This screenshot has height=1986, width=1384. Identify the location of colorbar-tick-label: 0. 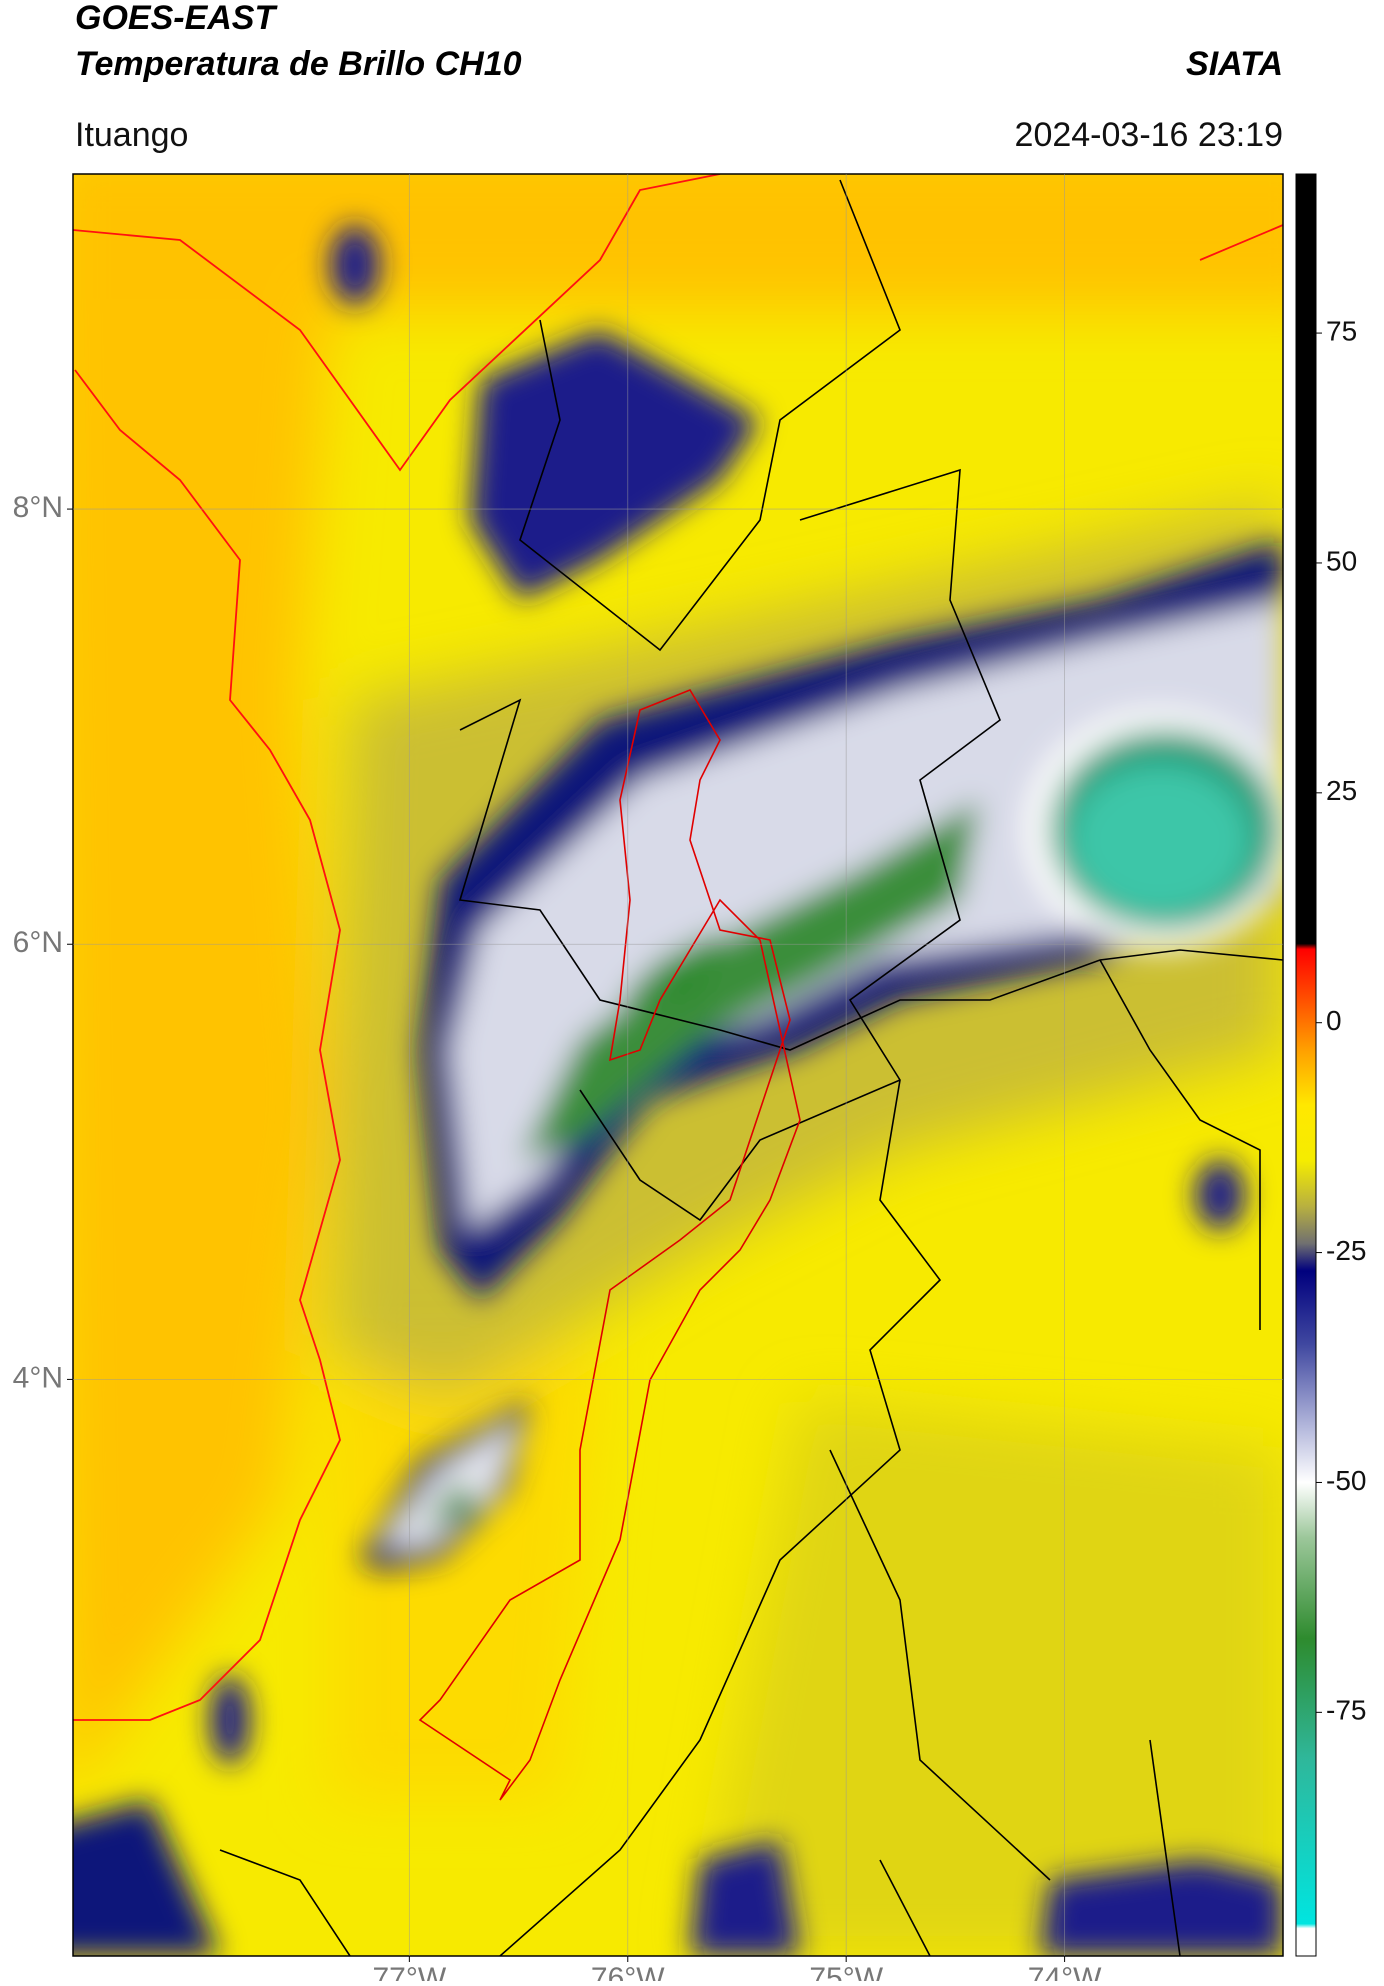
(1334, 1020).